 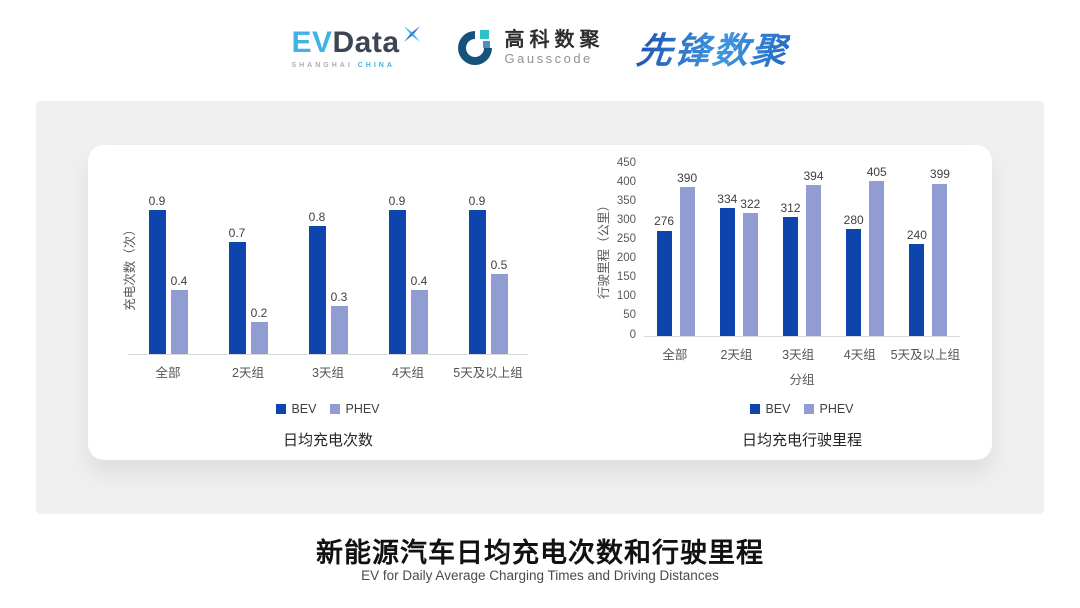 I want to click on bar-value-label: 390, so click(x=687, y=177).